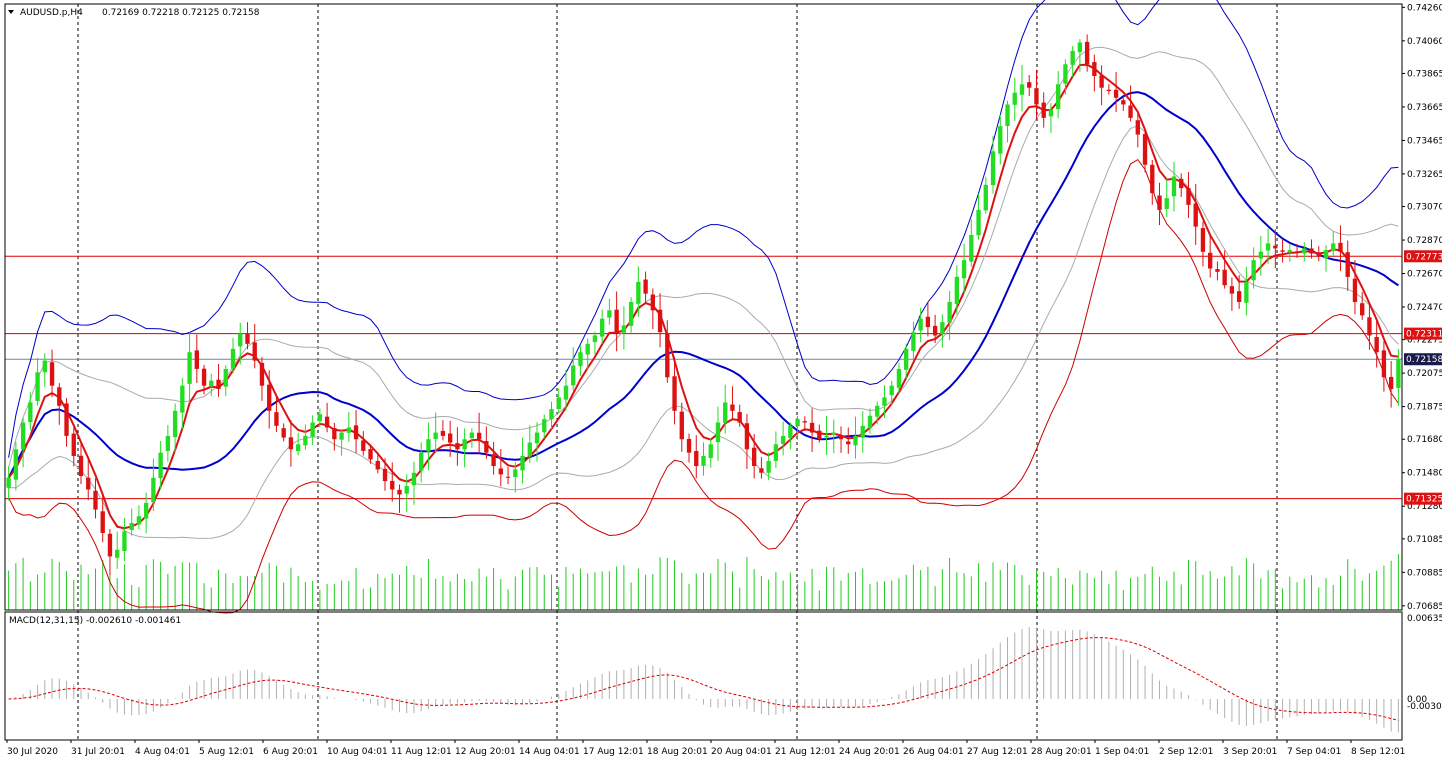 This screenshot has width=1442, height=764. Describe the element at coordinates (741, 752) in the screenshot. I see `time-tick-label: 20 Aug 04:01` at that location.